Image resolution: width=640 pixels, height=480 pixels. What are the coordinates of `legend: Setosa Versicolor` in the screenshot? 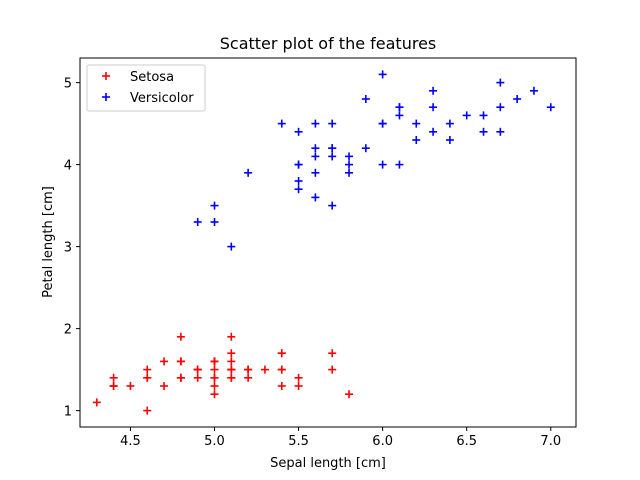 It's located at (146, 88).